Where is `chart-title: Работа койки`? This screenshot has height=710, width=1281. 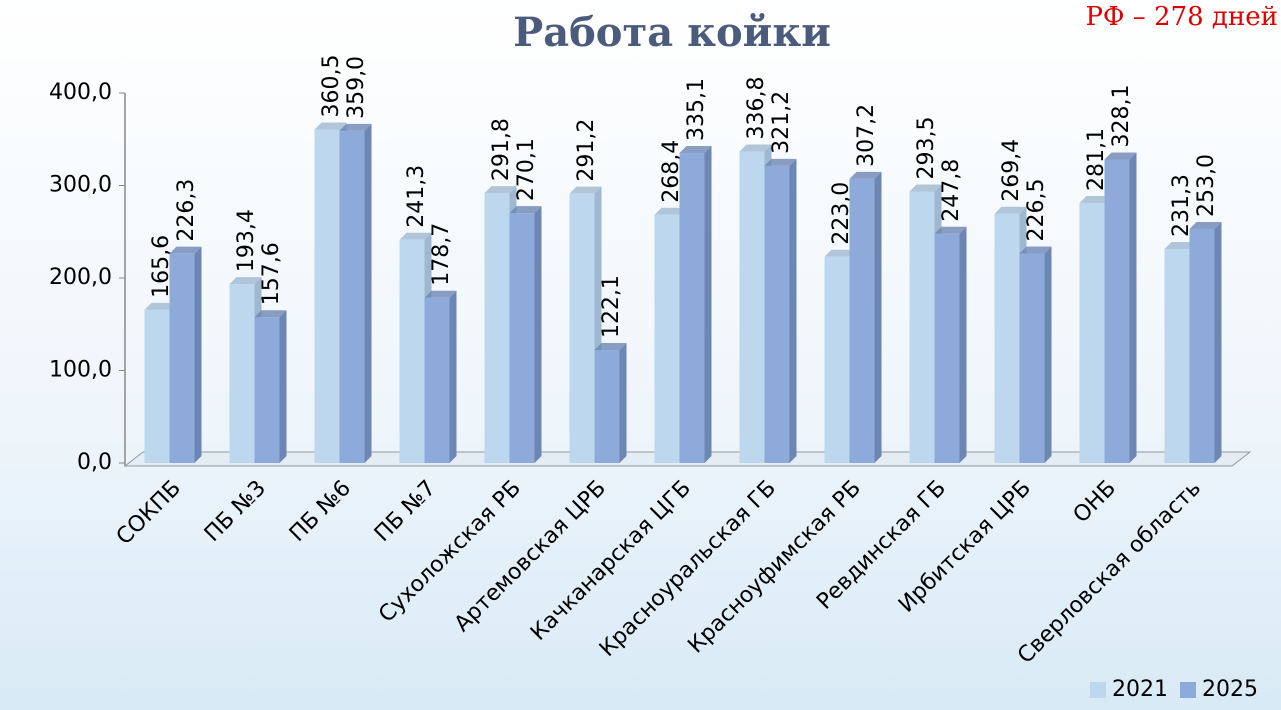 chart-title: Работа койки is located at coordinates (672, 32).